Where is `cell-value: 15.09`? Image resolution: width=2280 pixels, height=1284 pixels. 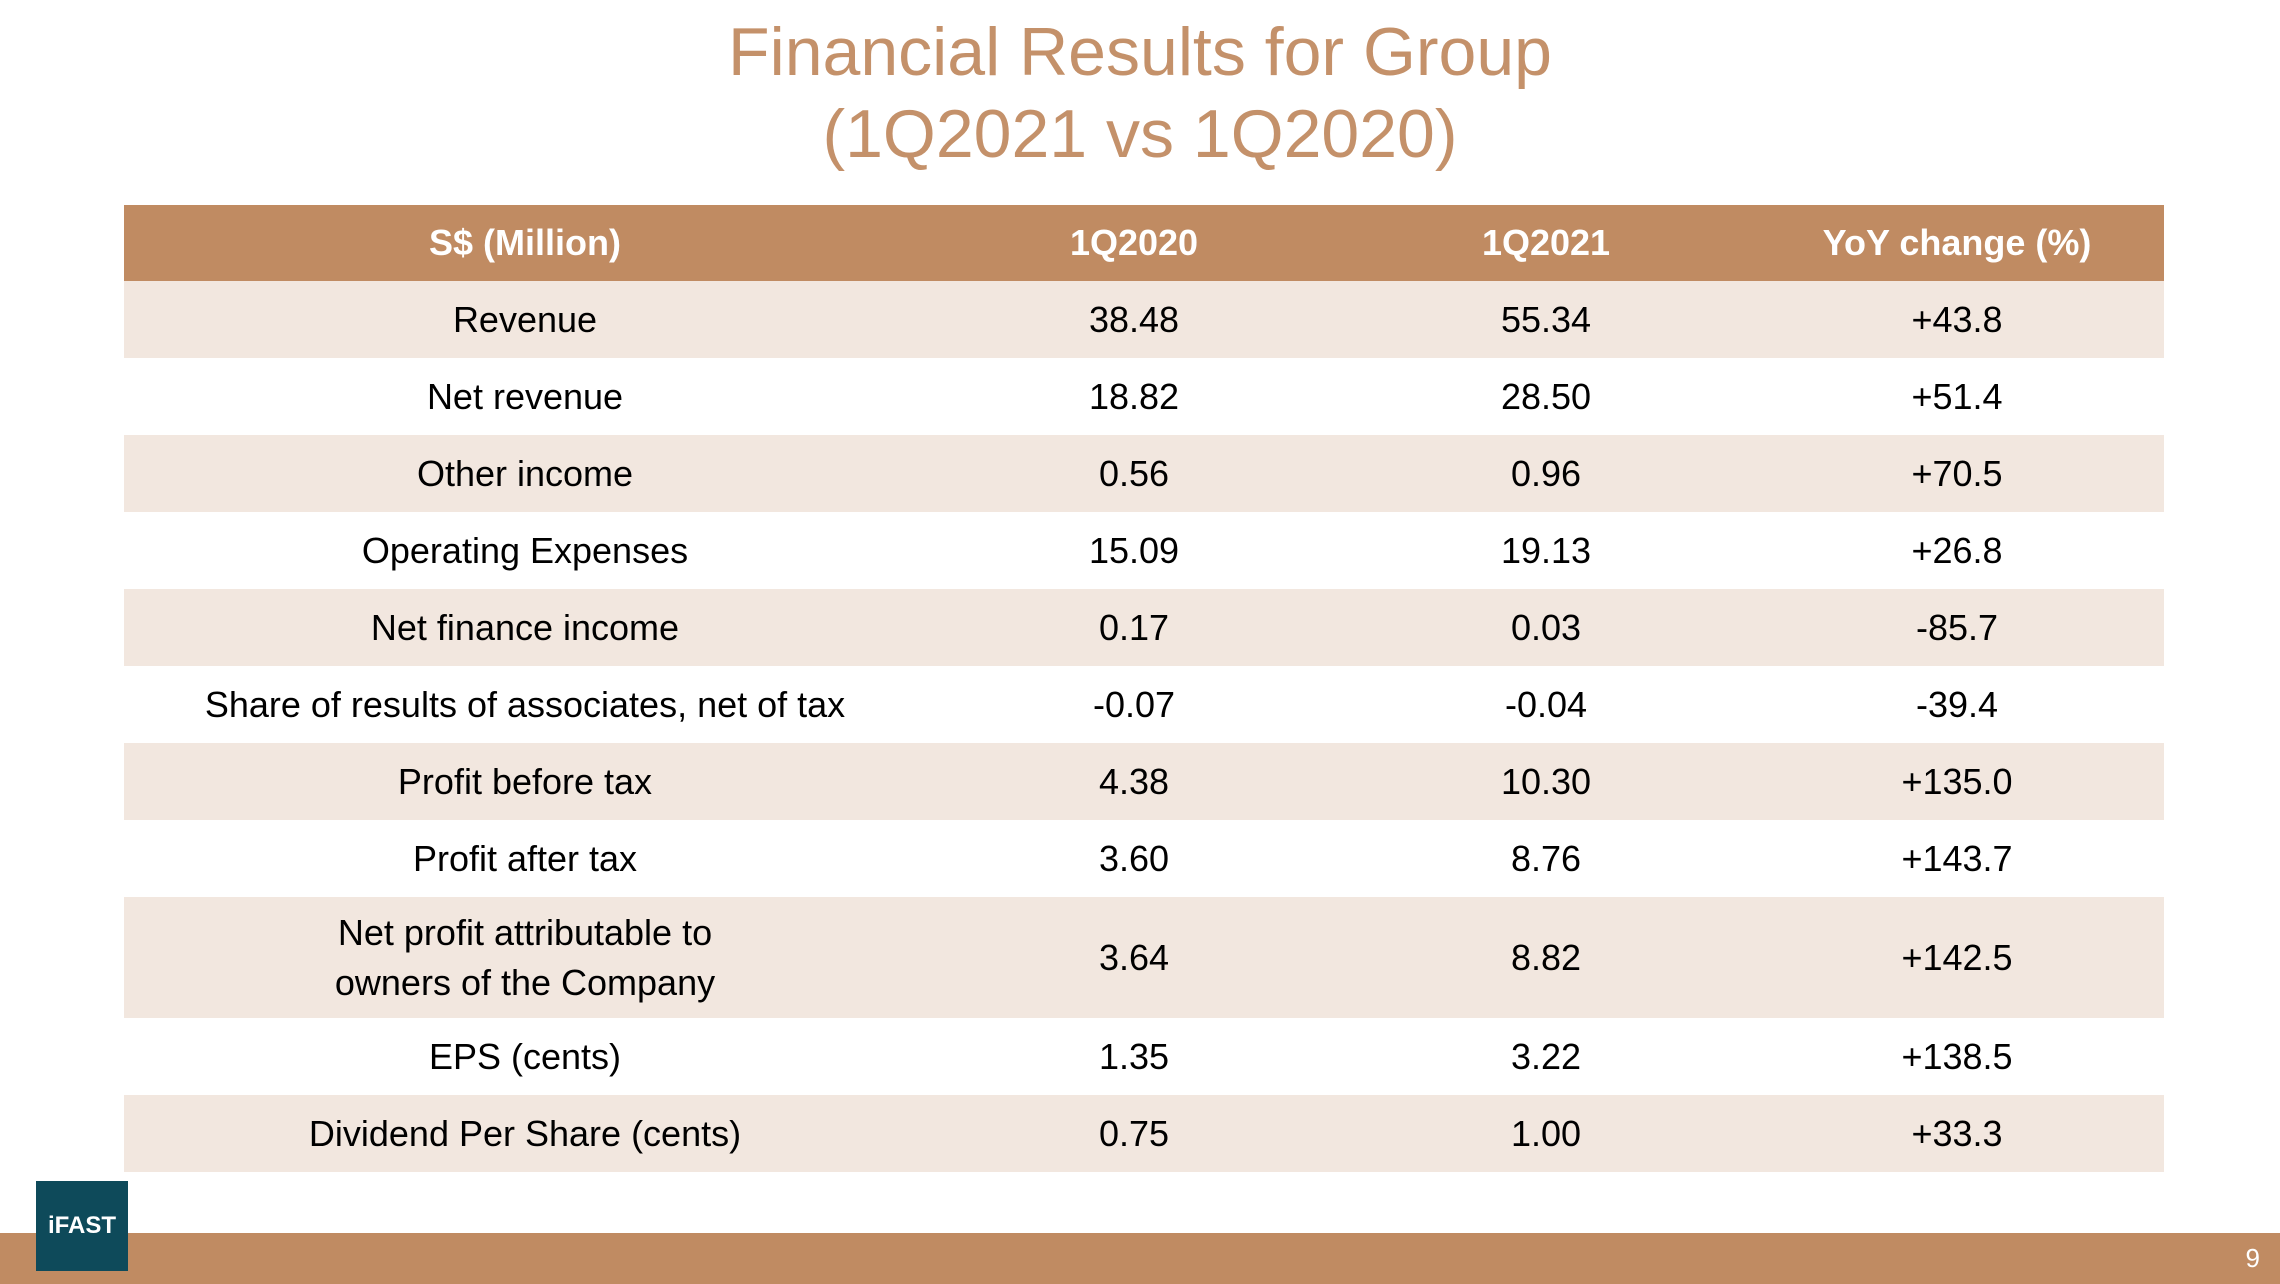 cell-value: 15.09 is located at coordinates (1134, 550).